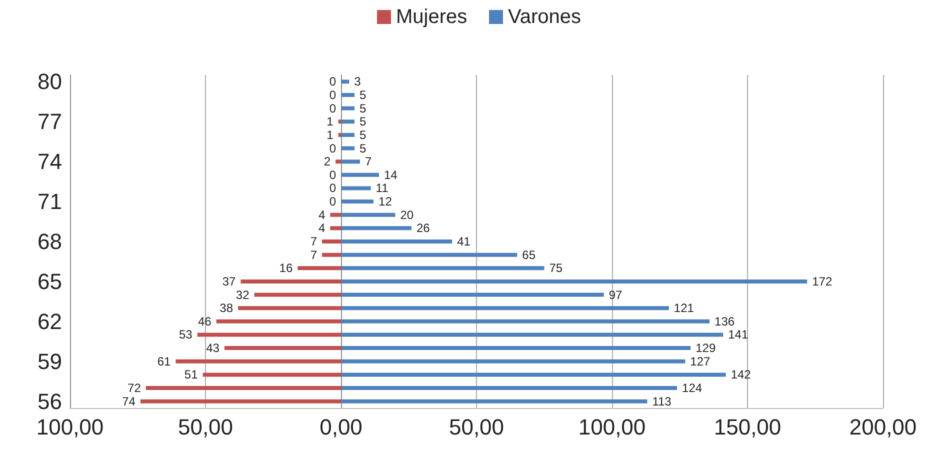 The image size is (928, 458). I want to click on x-tick-label: 0,00, so click(341, 427).